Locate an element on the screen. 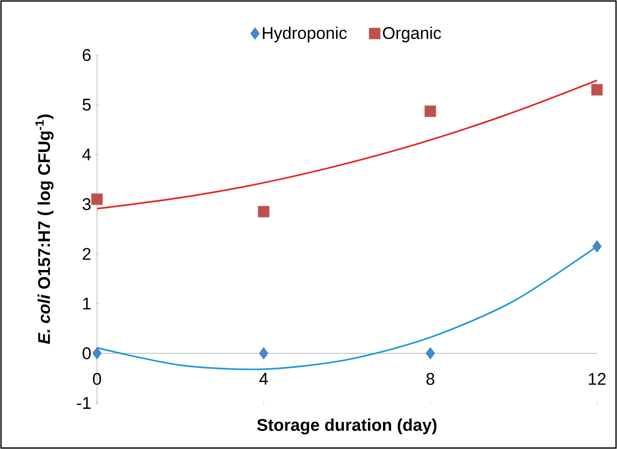 The height and width of the screenshot is (449, 617). x-tick-label: 0 is located at coordinates (97, 378).